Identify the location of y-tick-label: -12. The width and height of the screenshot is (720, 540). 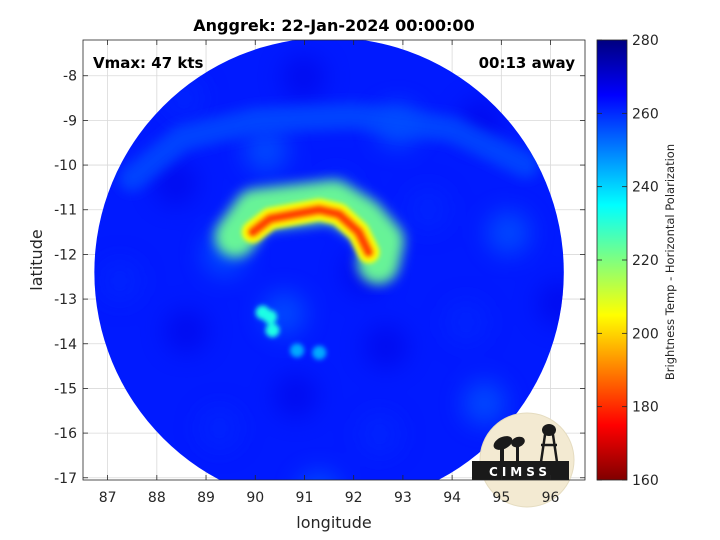
(65, 255).